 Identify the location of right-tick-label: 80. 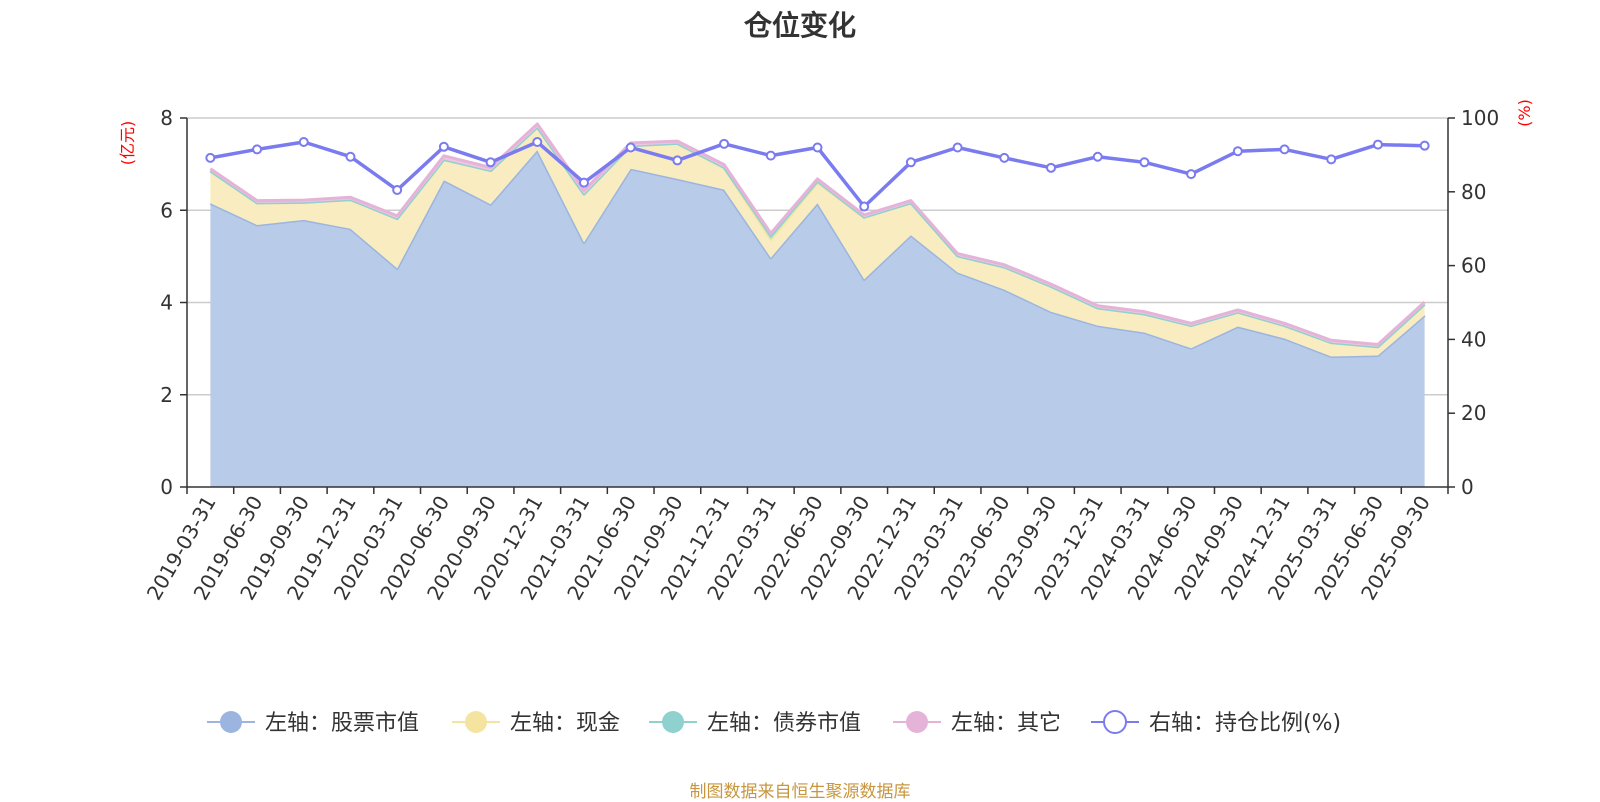
(1473, 192).